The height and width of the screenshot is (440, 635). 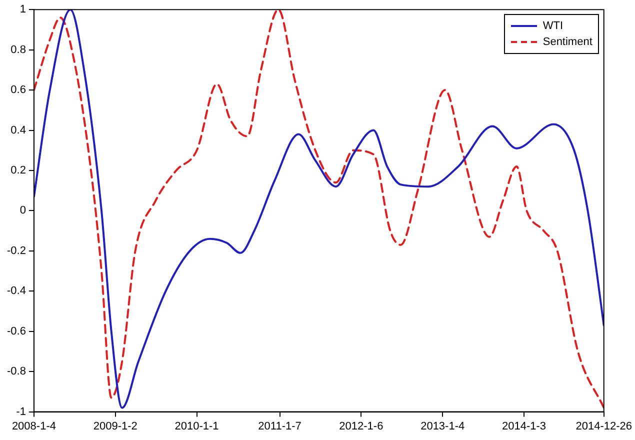 What do you see at coordinates (567, 42) in the screenshot?
I see `legend-label: Sentiment` at bounding box center [567, 42].